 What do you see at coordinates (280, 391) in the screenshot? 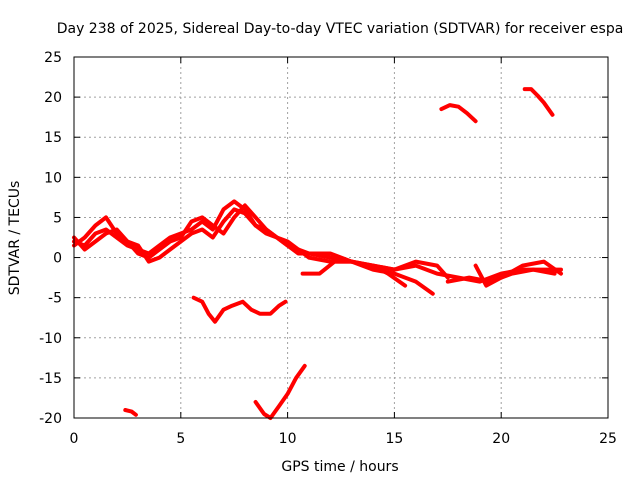
I see `series-track-i` at bounding box center [280, 391].